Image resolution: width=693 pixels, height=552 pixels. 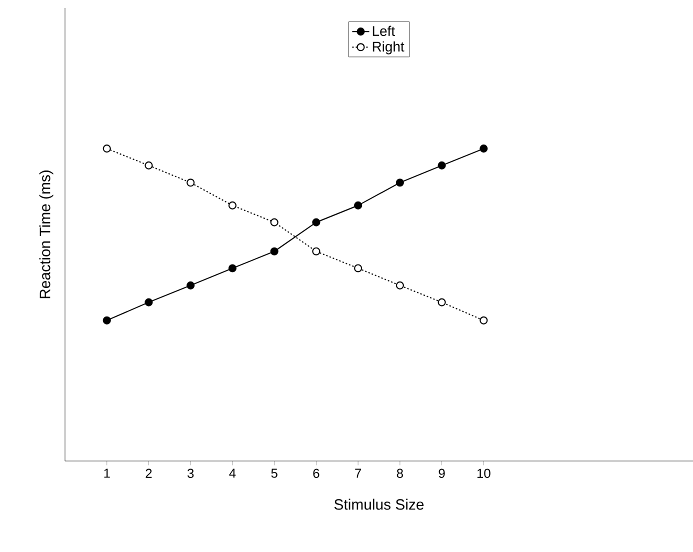 I want to click on x-tick-label: 3, so click(x=191, y=473).